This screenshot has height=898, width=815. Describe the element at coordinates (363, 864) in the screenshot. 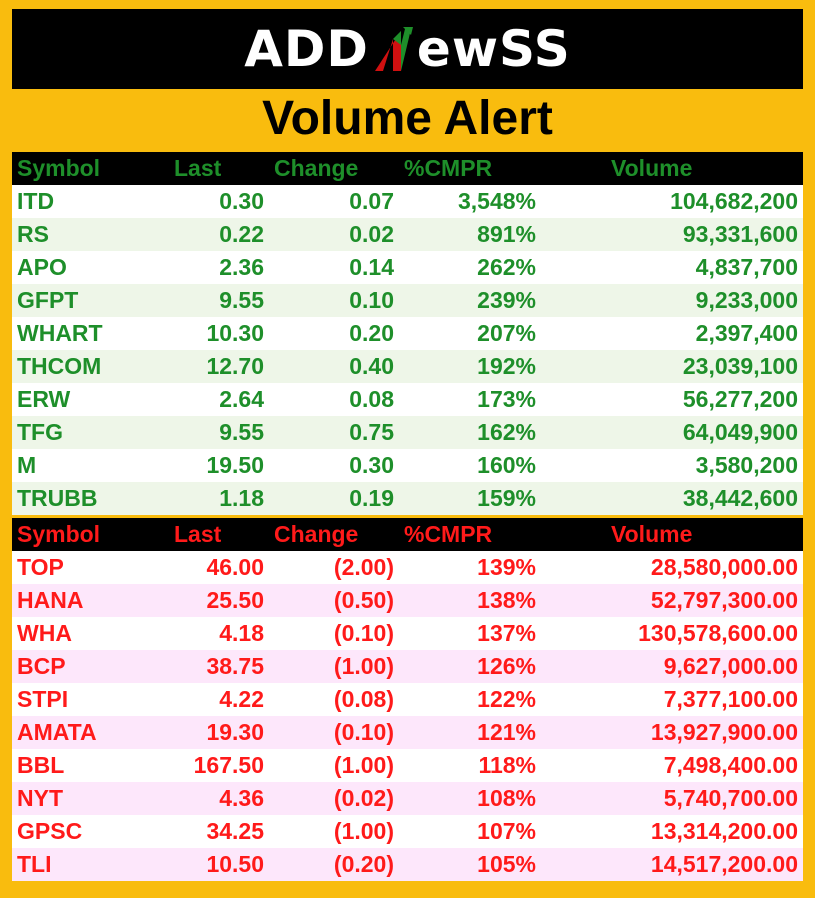

I see `cell-change: (0.20)` at that location.